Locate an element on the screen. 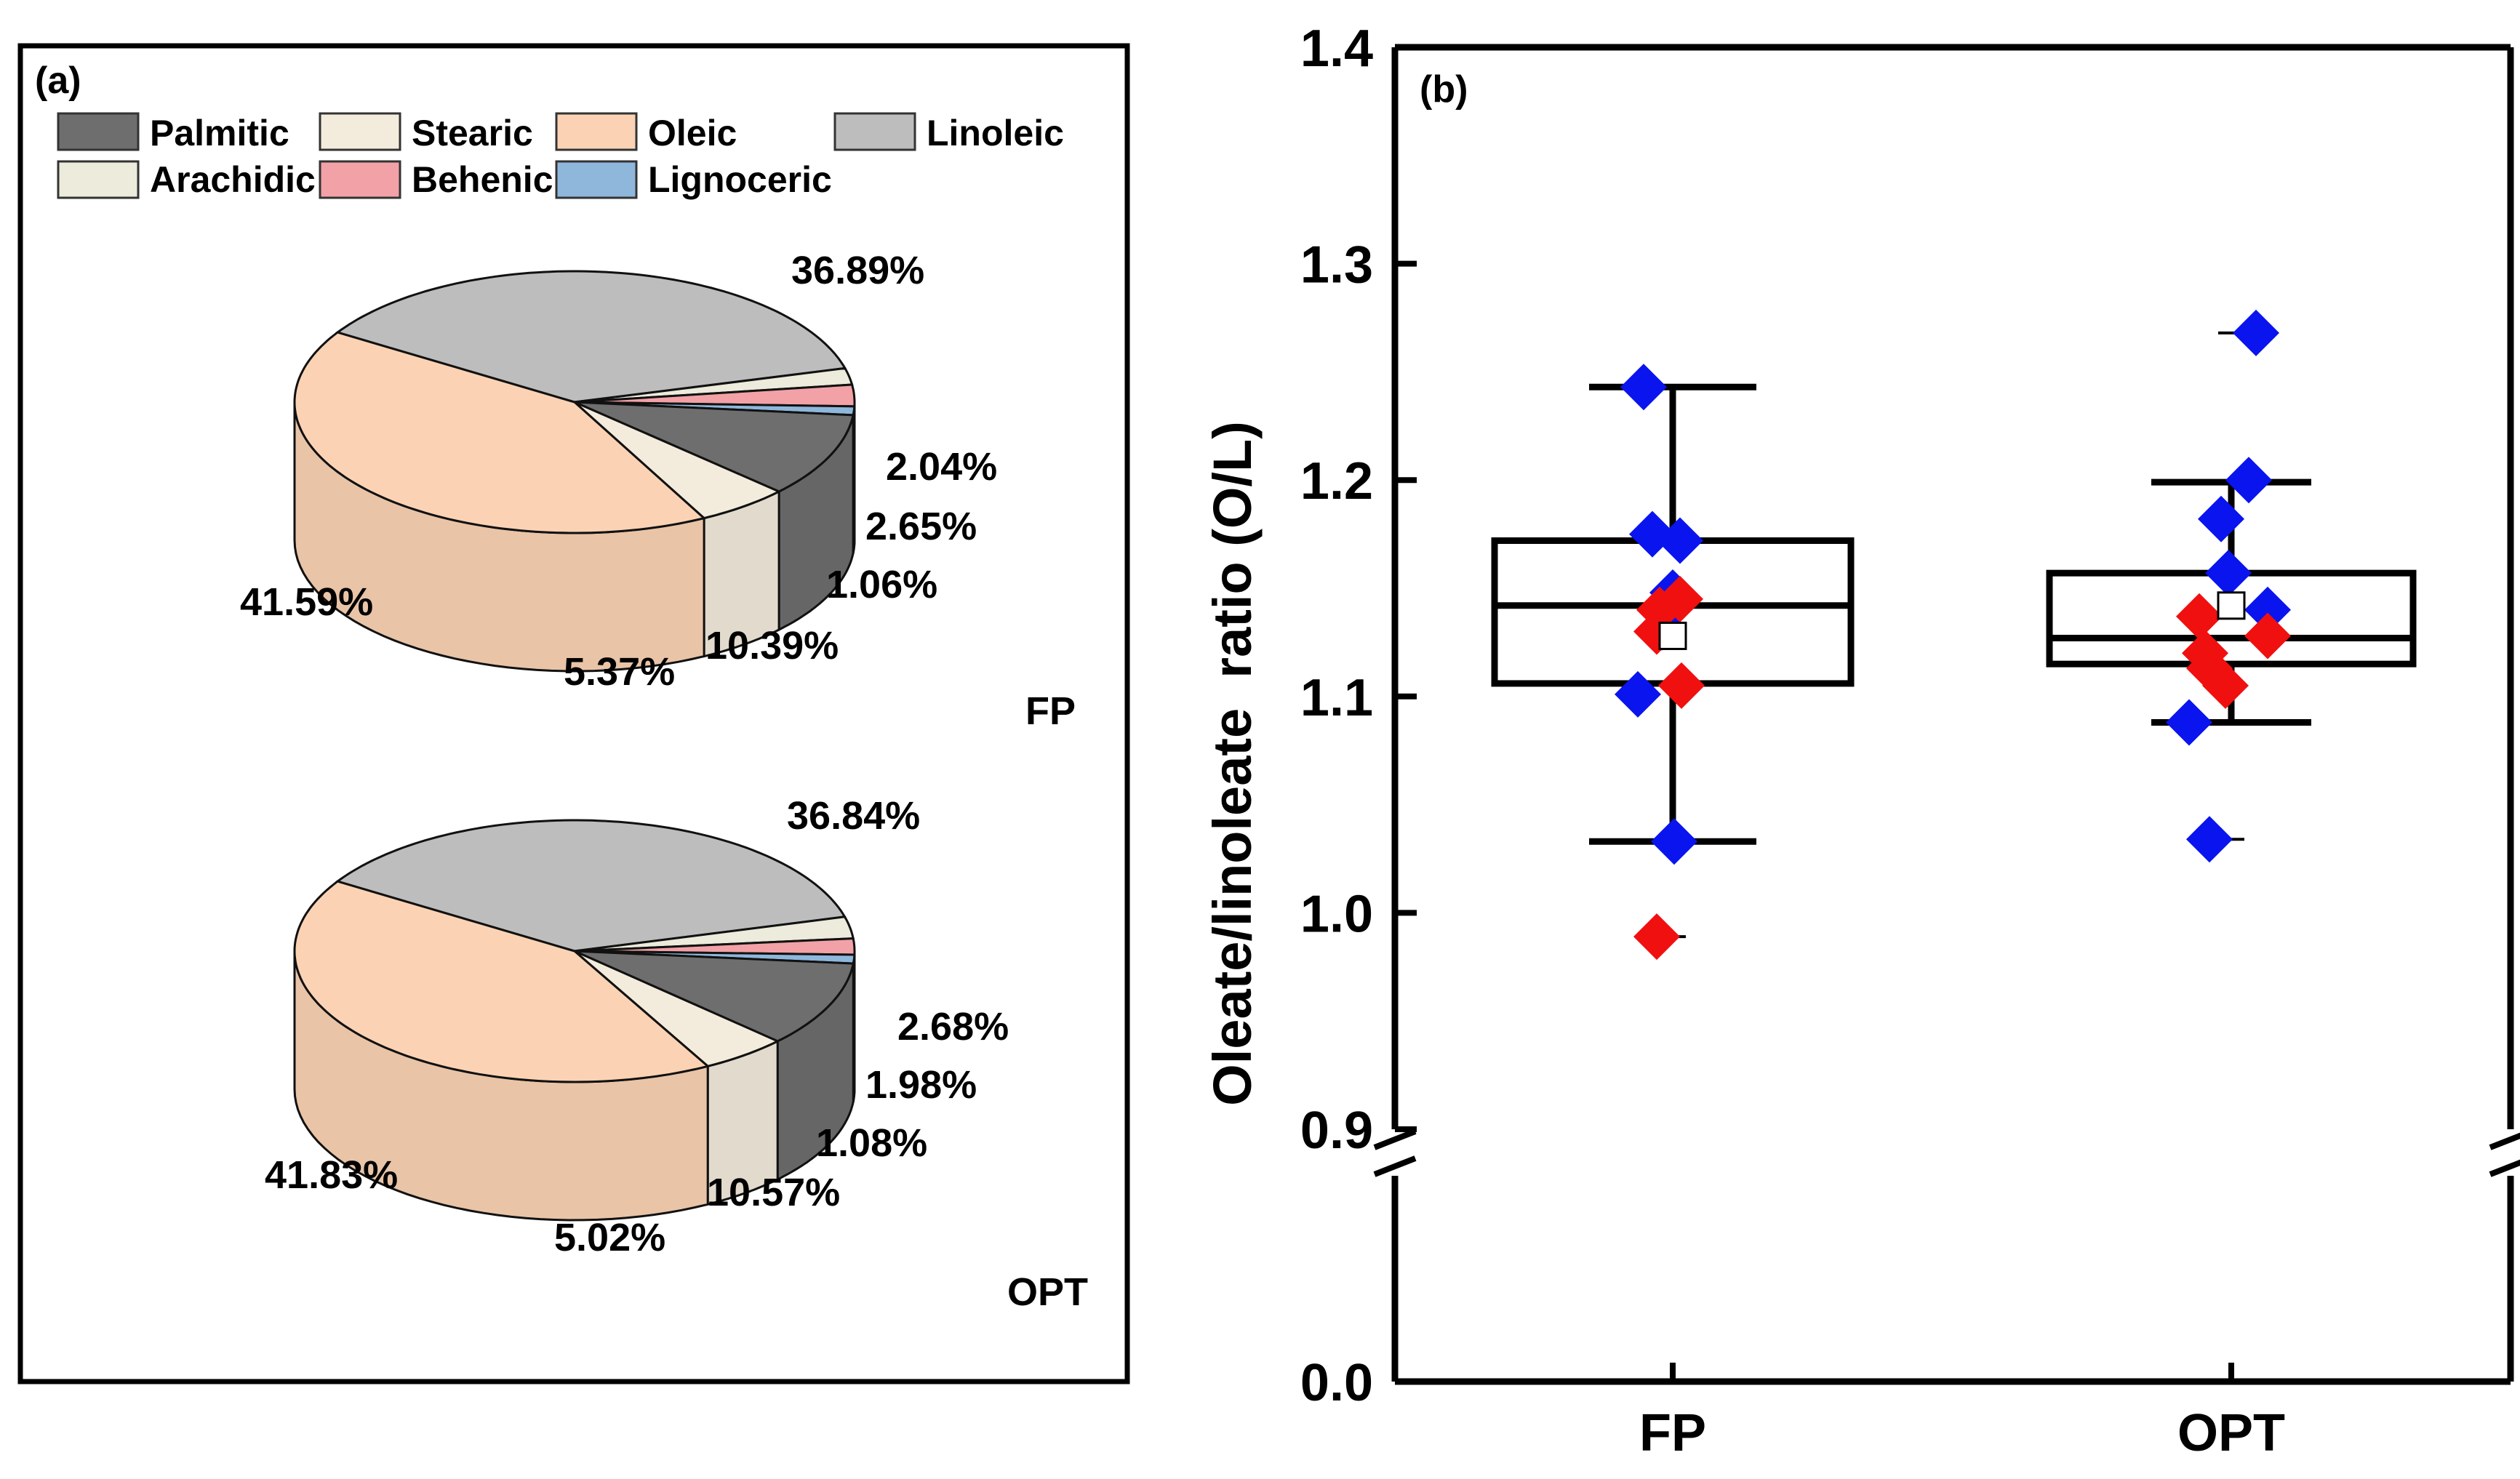 This screenshot has height=1479, width=2520. y-tick-label-0.0: 0.0 is located at coordinates (1336, 1383).